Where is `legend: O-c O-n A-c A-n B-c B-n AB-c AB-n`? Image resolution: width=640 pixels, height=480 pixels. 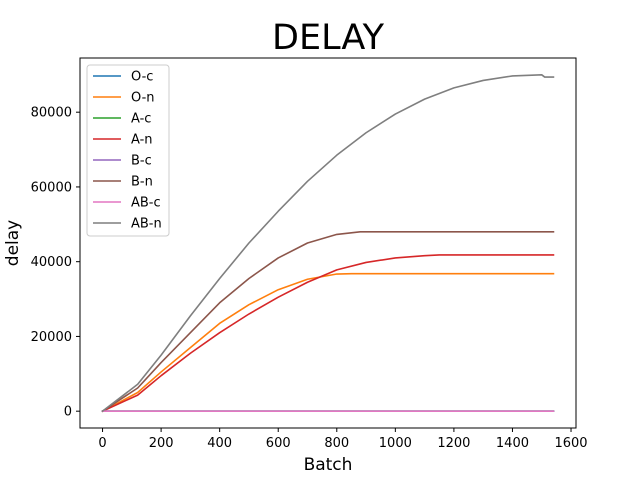 legend: O-c O-n A-c A-n B-c B-n AB-c AB-n is located at coordinates (128, 150).